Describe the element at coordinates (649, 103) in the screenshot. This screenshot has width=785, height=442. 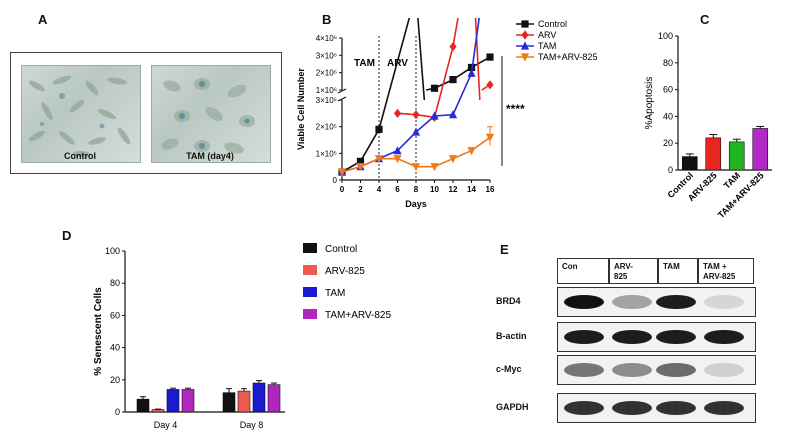
I see `y-axis-title: %Apoptosis` at that location.